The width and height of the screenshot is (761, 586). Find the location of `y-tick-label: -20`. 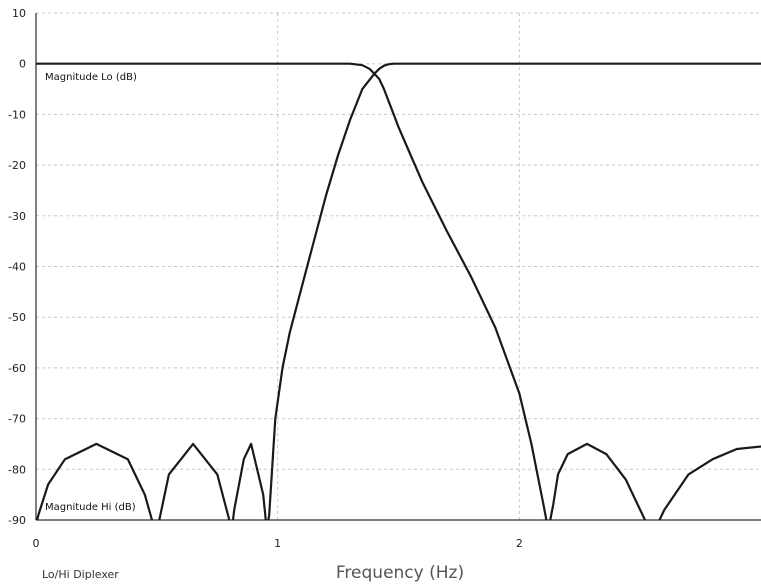

y-tick-label: -20 is located at coordinates (17, 165).